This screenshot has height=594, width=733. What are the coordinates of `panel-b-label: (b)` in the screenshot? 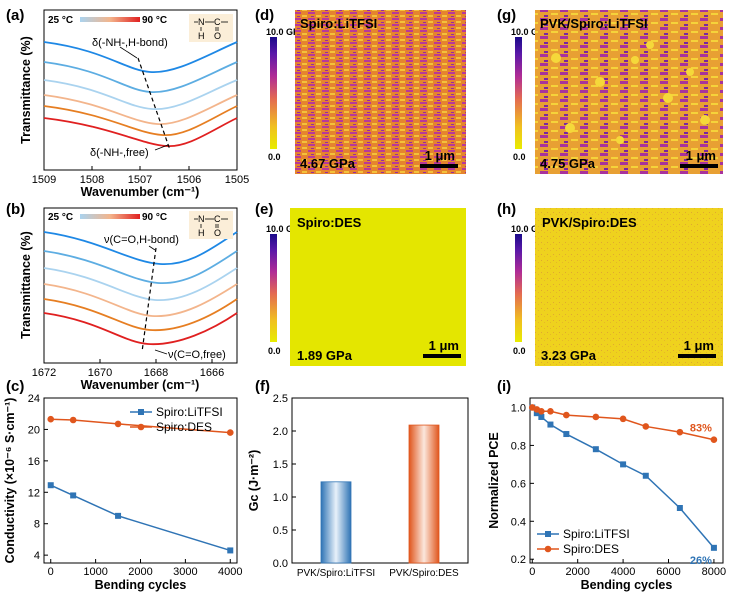 It's located at (15, 209).